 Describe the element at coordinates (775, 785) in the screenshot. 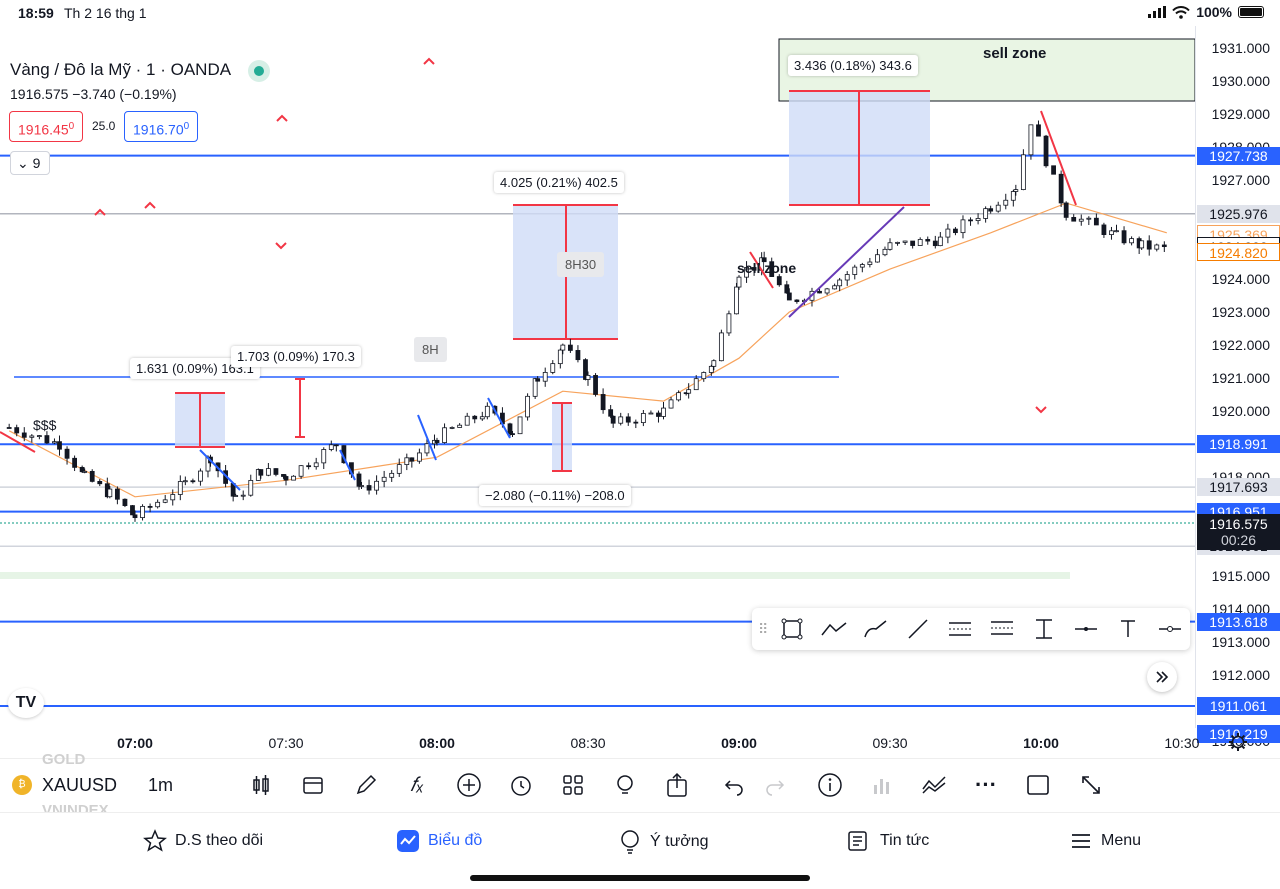

I see `redo-button` at that location.